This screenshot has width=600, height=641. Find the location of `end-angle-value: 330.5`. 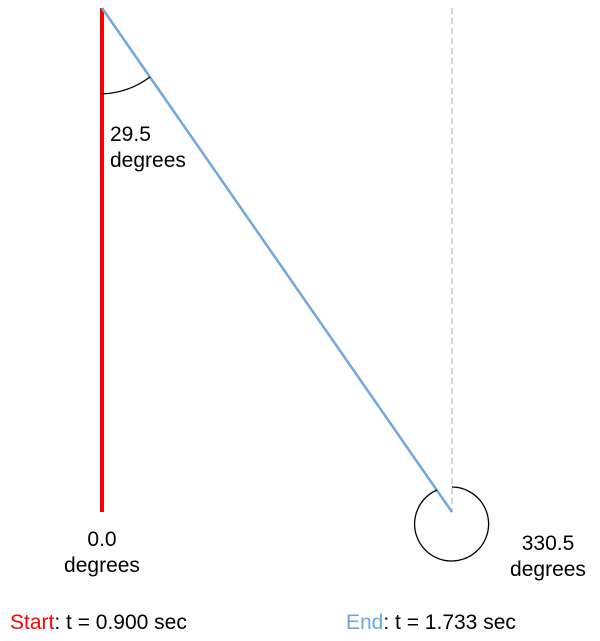

end-angle-value: 330.5 is located at coordinates (548, 543).